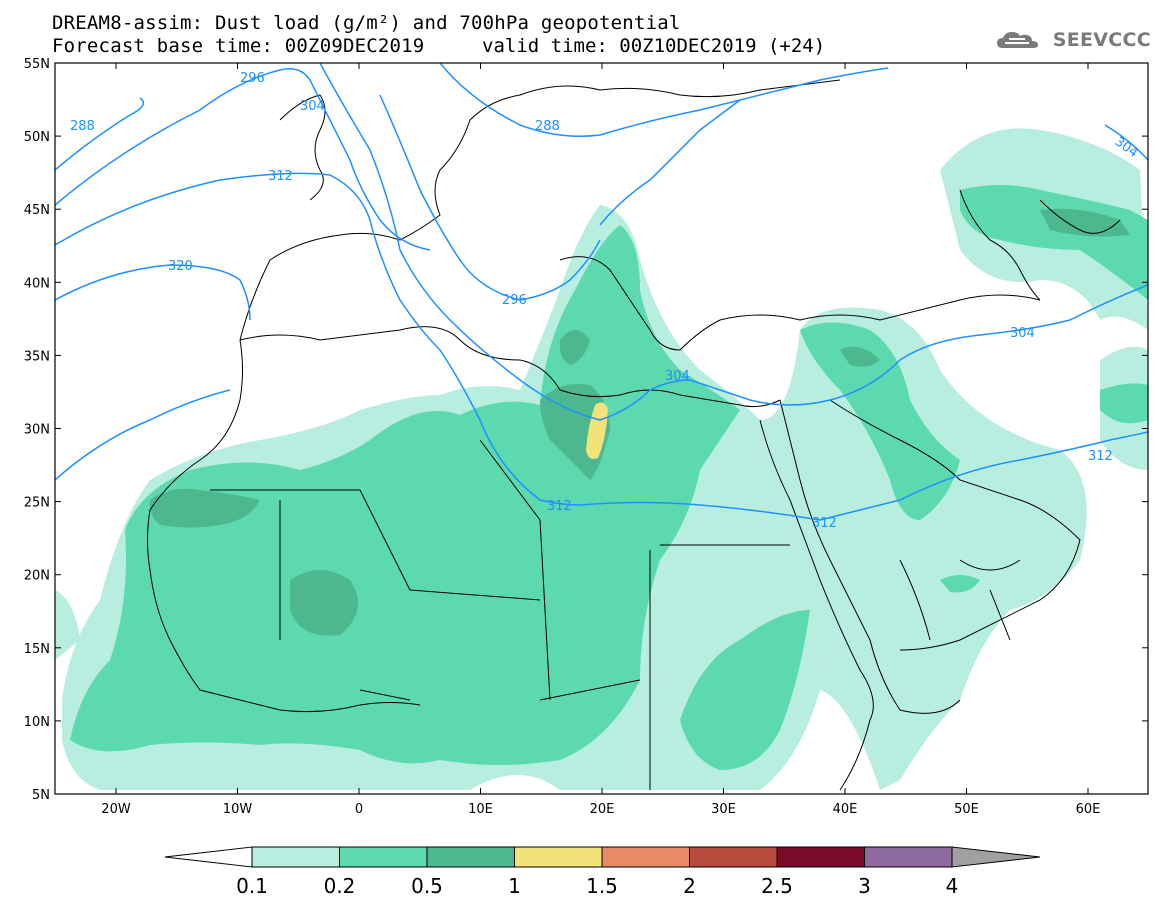 This screenshot has height=907, width=1165. Describe the element at coordinates (670, 162) in the screenshot. I see `contour-304-east` at that location.